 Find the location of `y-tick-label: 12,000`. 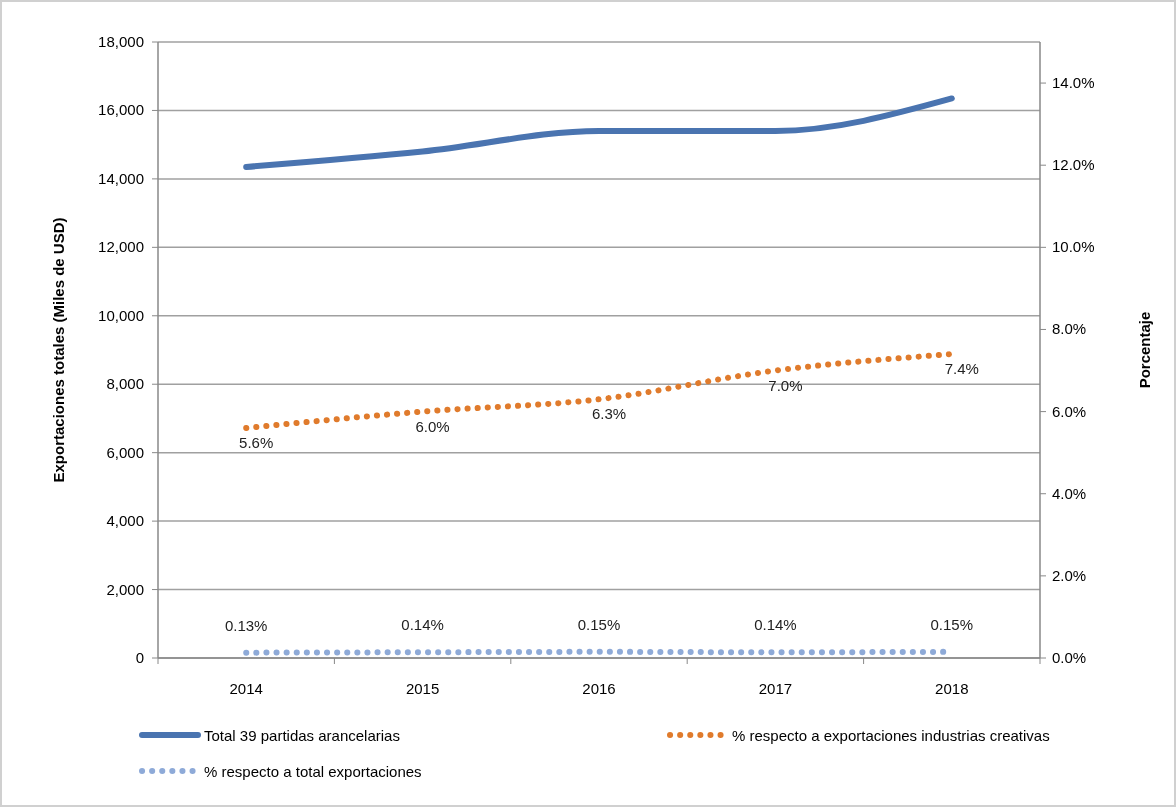

y-tick-label: 12,000 is located at coordinates (121, 247).